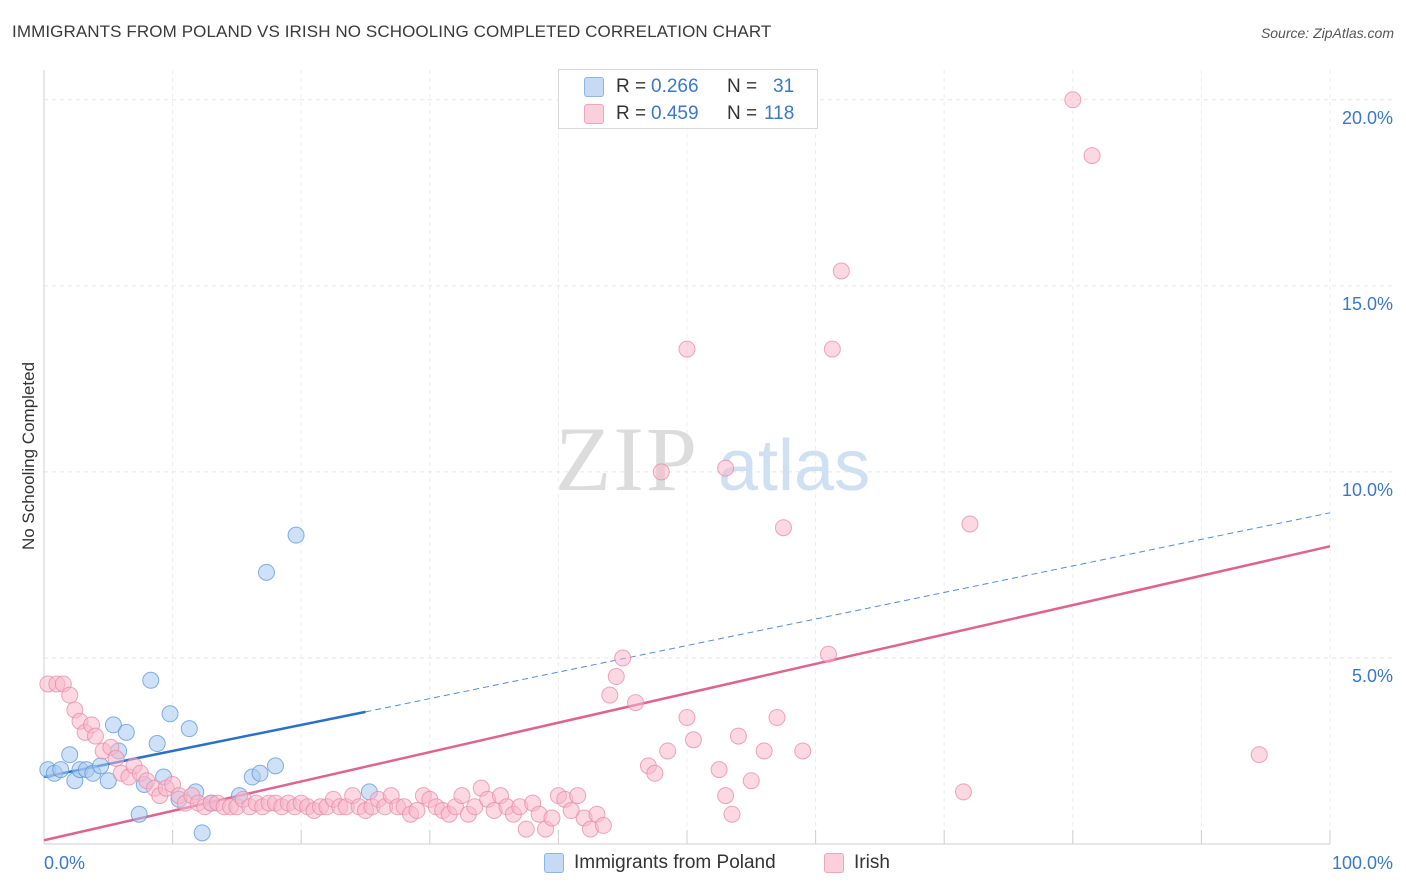  What do you see at coordinates (627, 459) in the screenshot?
I see `watermark-zip: ZIP` at bounding box center [627, 459].